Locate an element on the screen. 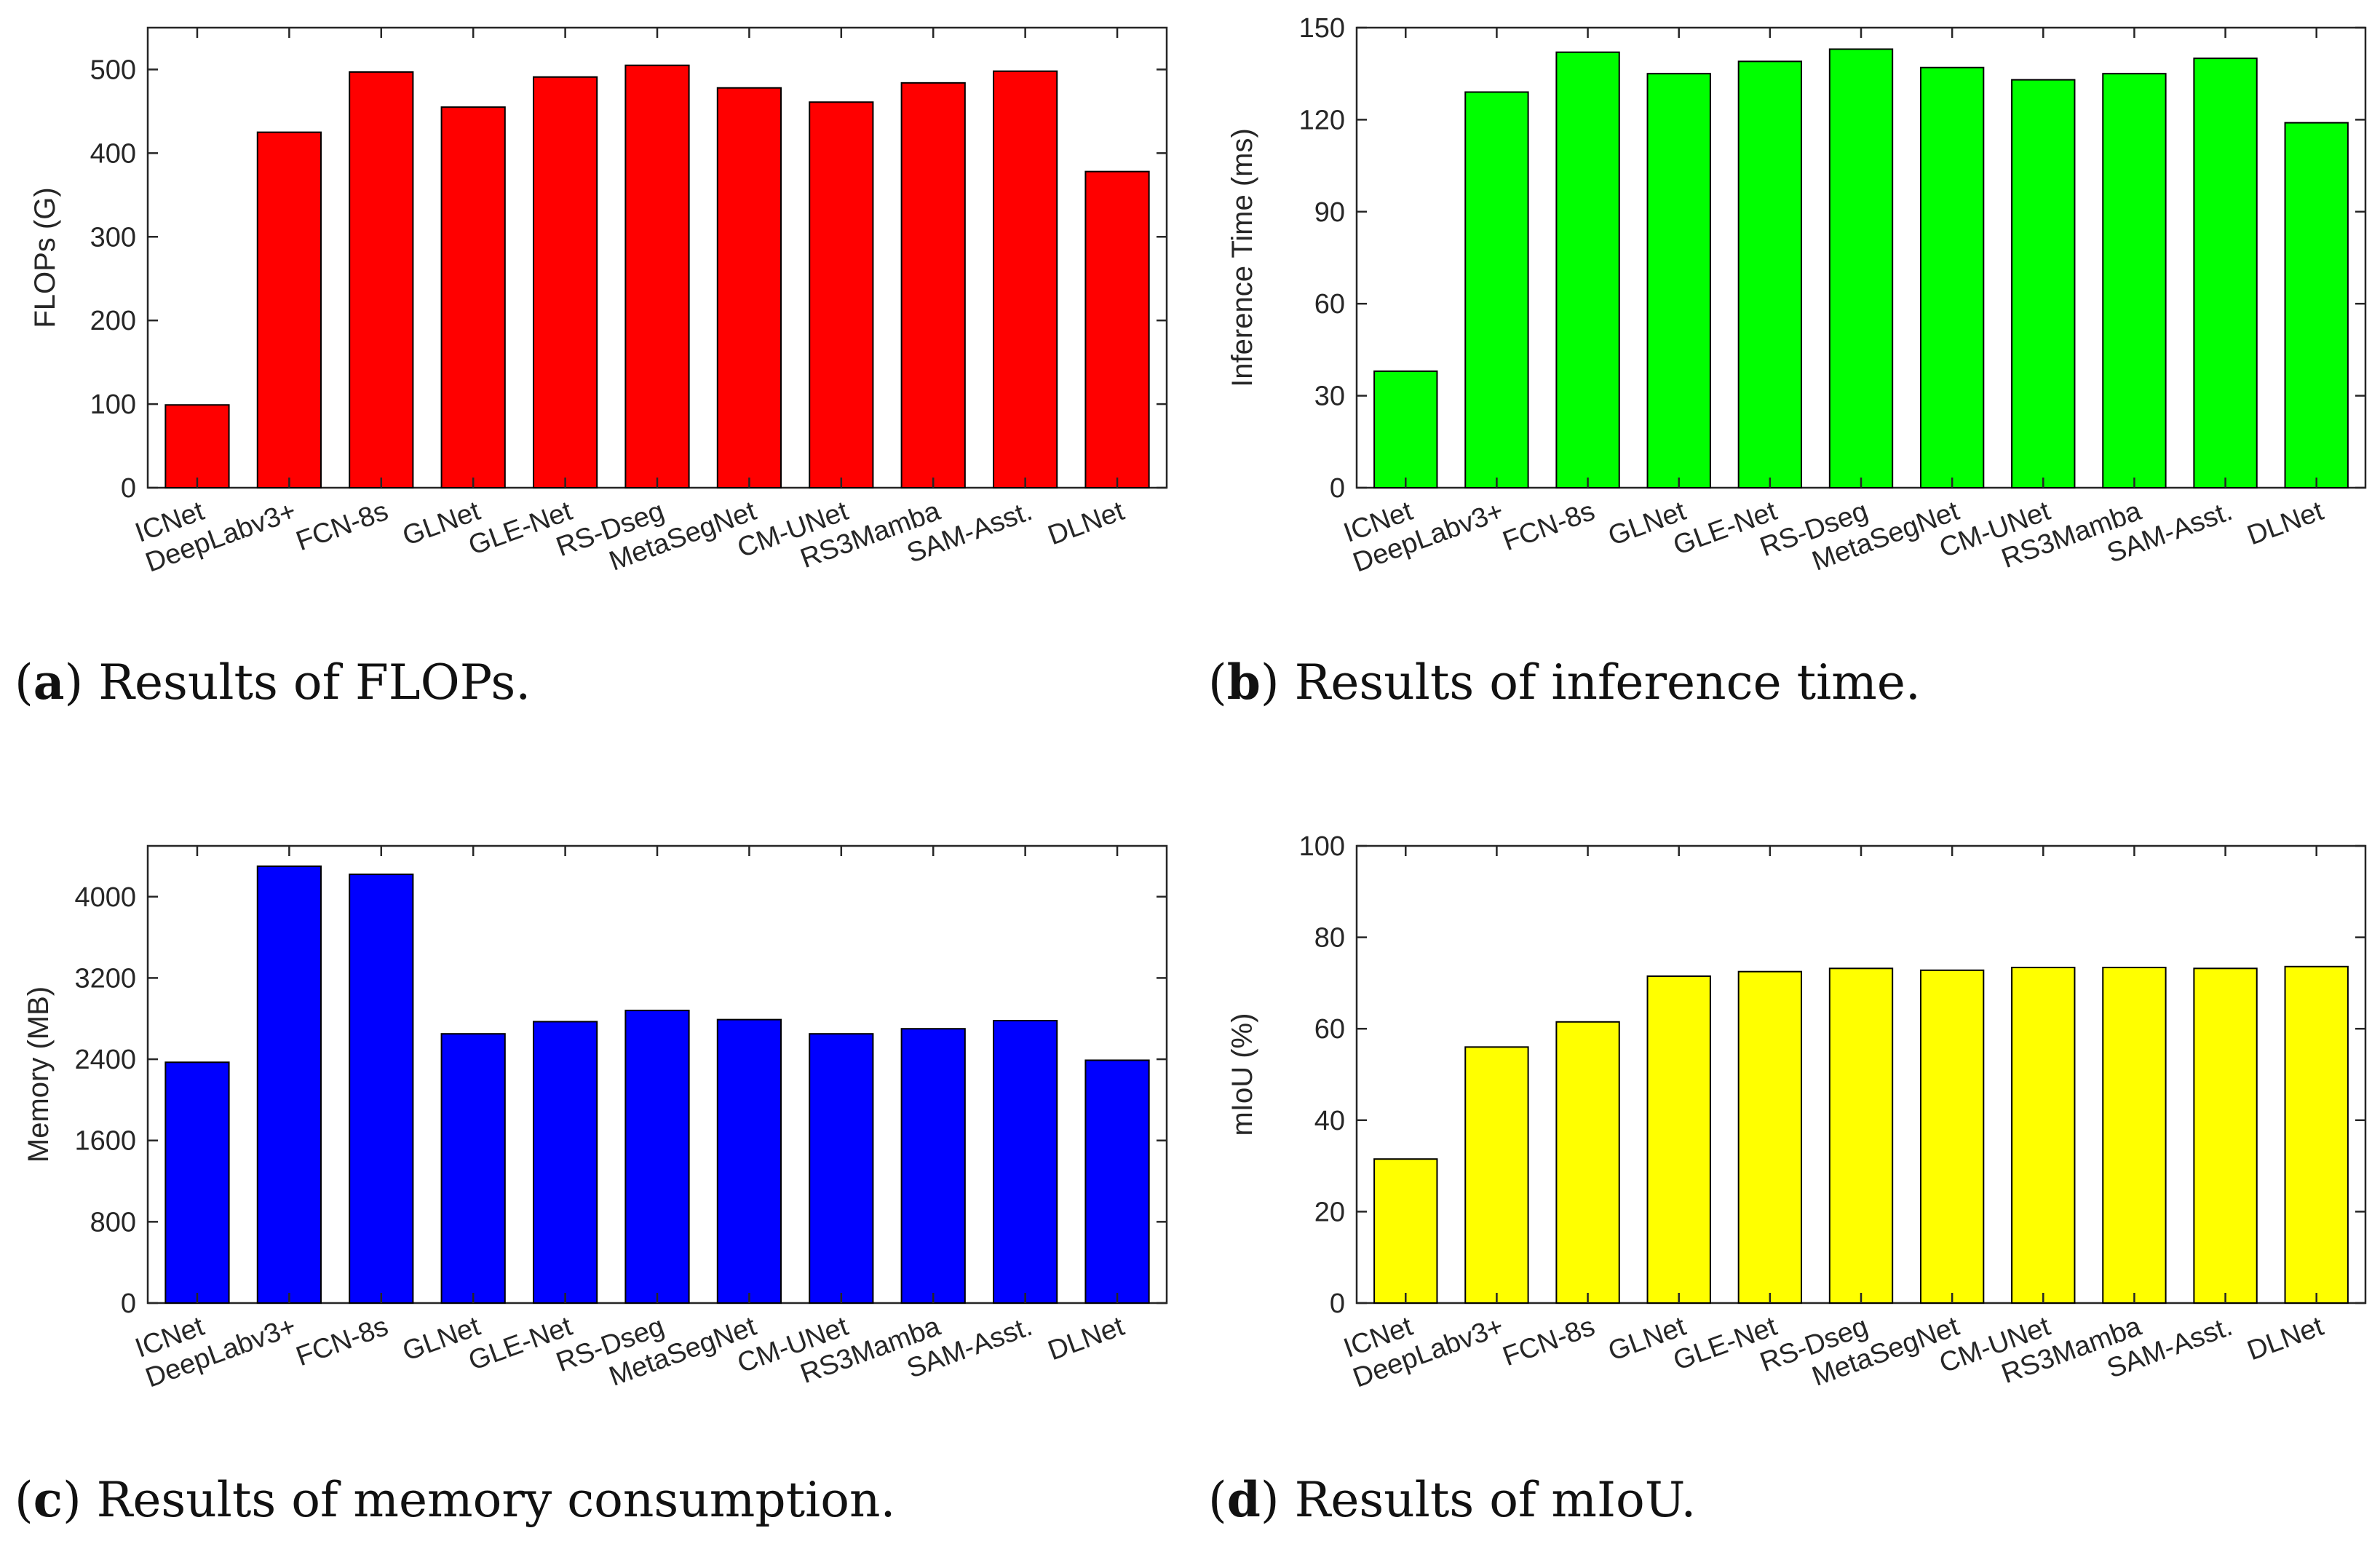 The image size is (2380, 1544). caption-text: ) Results of inference time. is located at coordinates (1591, 682).